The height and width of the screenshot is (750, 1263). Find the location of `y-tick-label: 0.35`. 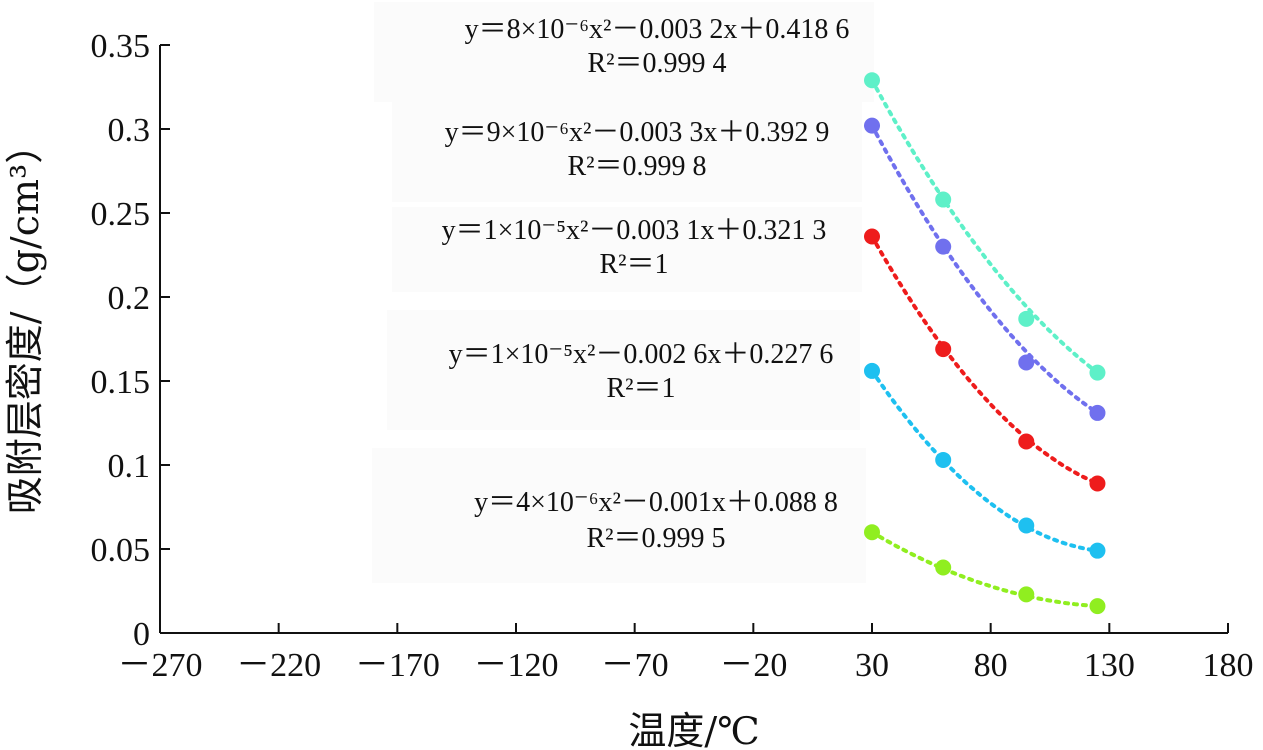

y-tick-label: 0.35 is located at coordinates (121, 46).